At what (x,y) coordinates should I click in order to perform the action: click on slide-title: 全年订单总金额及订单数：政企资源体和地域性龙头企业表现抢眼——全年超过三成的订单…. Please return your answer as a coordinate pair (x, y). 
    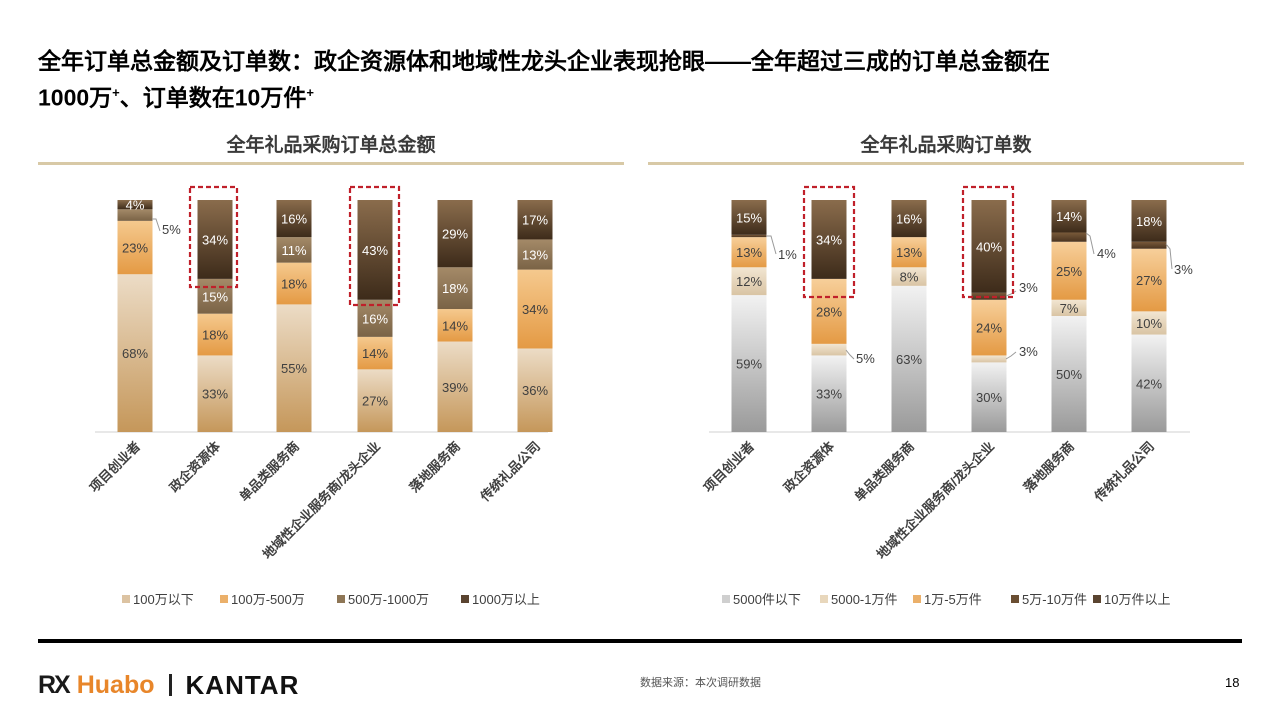
    Looking at the image, I should click on (638, 80).